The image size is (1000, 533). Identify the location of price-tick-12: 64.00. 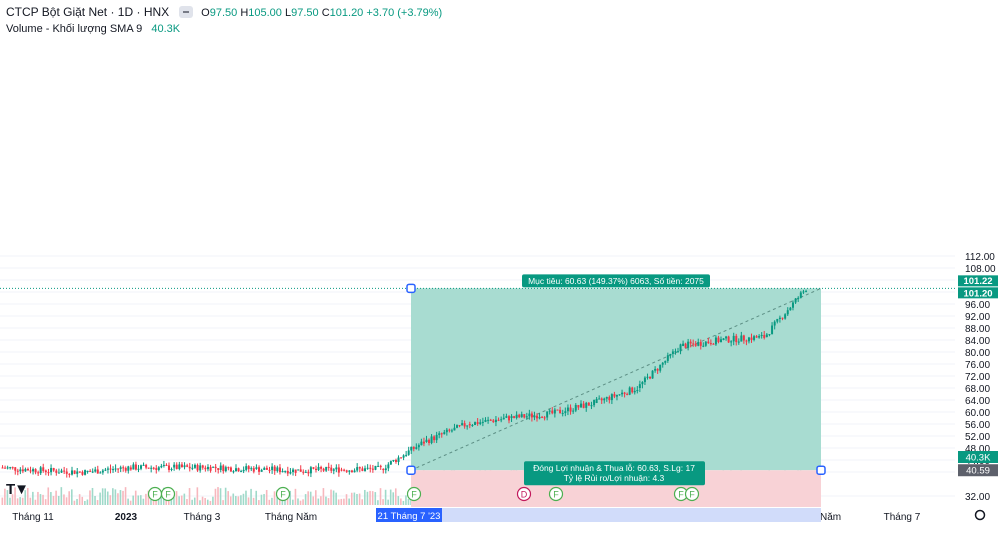
(977, 401).